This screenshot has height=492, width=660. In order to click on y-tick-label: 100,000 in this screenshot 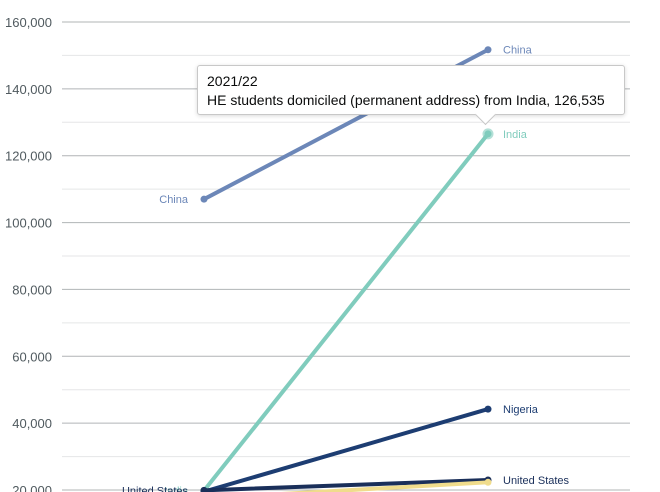, I will do `click(28, 223)`.